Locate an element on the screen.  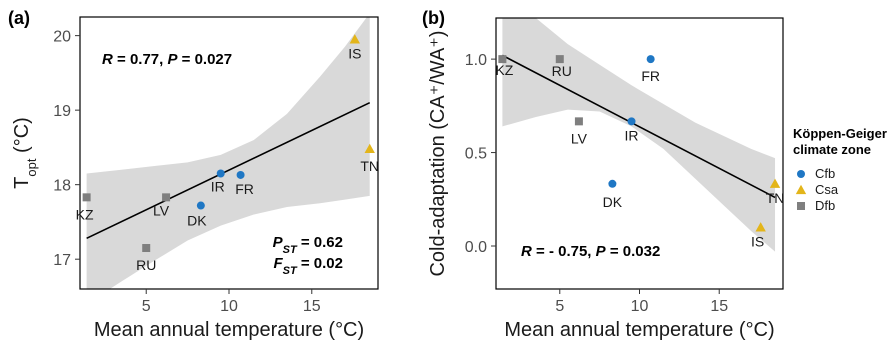
legend-entry-label: Dfb is located at coordinates (825, 205).